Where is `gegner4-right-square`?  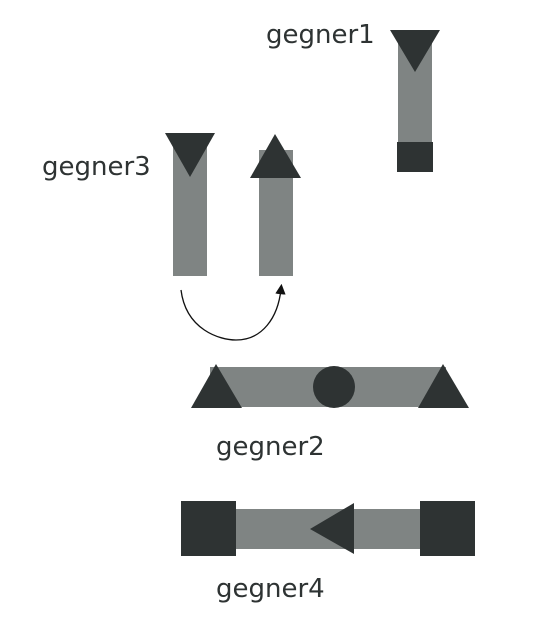
gegner4-right-square is located at coordinates (447, 528).